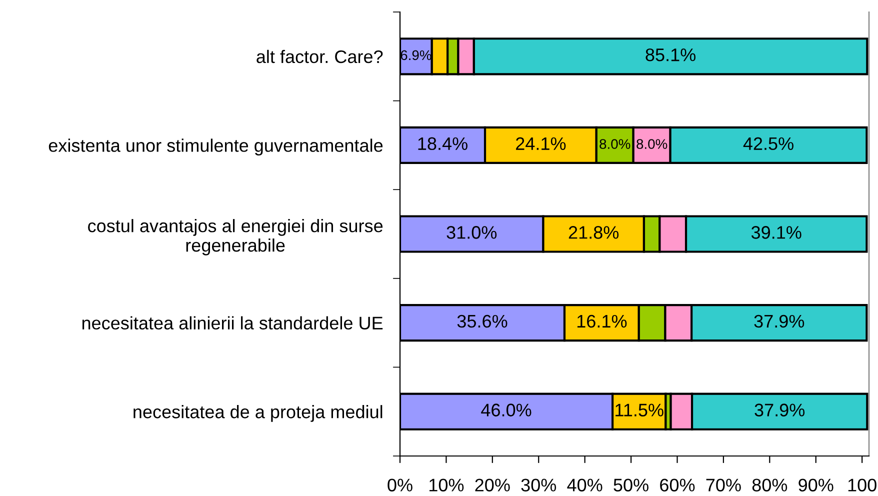  What do you see at coordinates (584, 485) in the screenshot?
I see `x-tick-label: 40%` at bounding box center [584, 485].